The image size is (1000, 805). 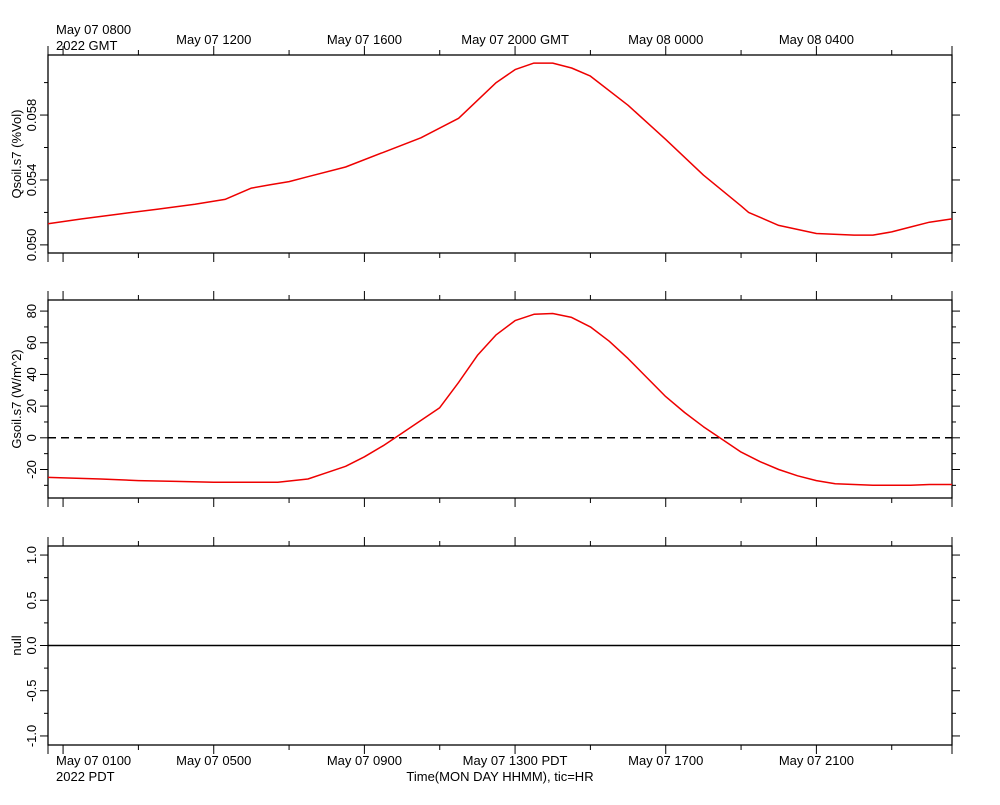 What do you see at coordinates (31, 600) in the screenshot?
I see `y-tick-label: 0.5` at bounding box center [31, 600].